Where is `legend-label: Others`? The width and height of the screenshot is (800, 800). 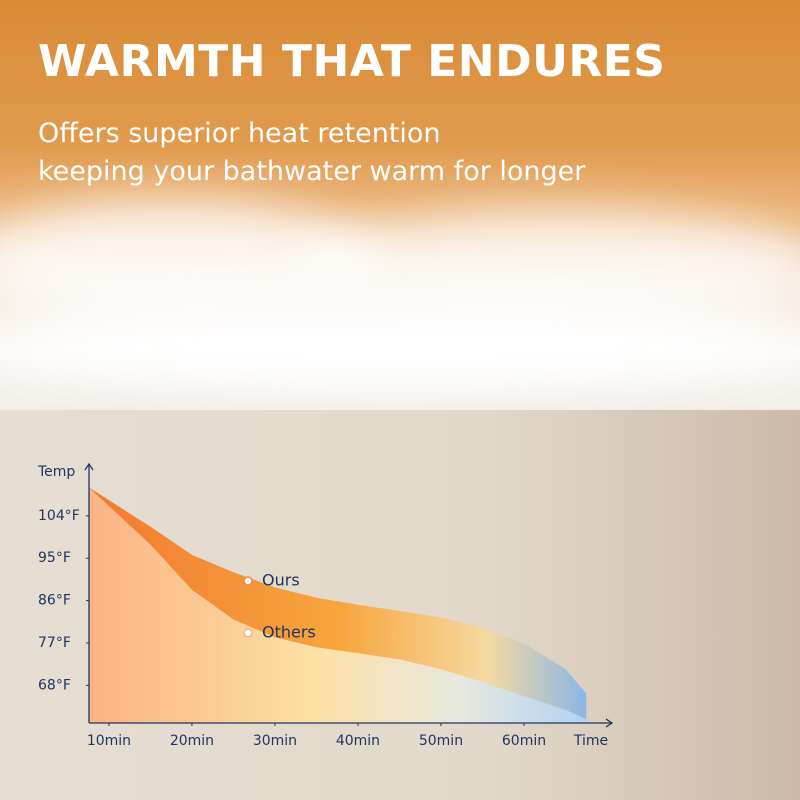 legend-label: Others is located at coordinates (289, 632).